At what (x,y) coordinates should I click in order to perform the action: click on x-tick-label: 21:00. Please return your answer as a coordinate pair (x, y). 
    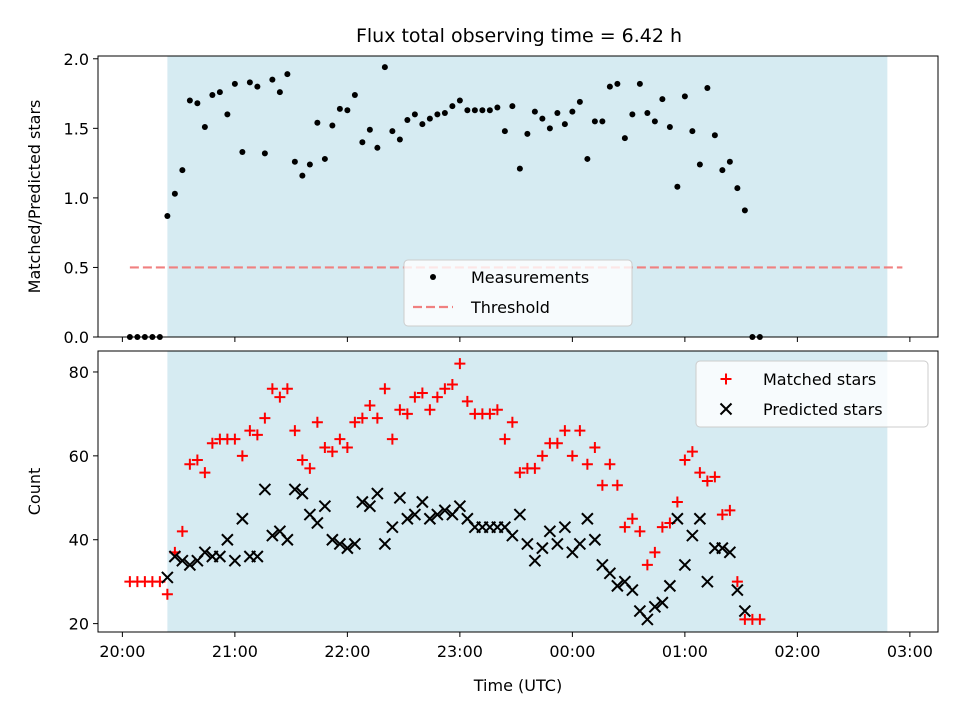
    Looking at the image, I should click on (235, 651).